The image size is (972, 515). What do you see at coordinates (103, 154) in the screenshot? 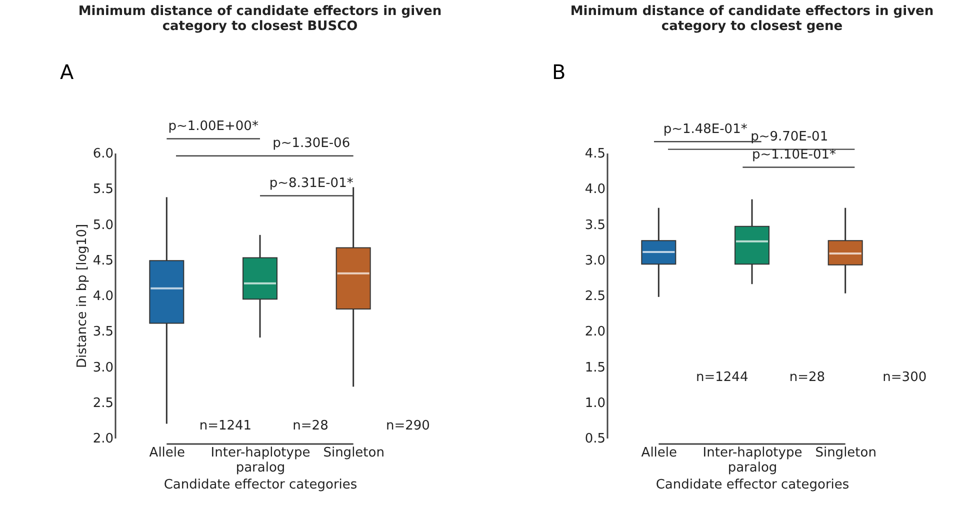
I see `y-tick-label: 6.0` at bounding box center [103, 154].